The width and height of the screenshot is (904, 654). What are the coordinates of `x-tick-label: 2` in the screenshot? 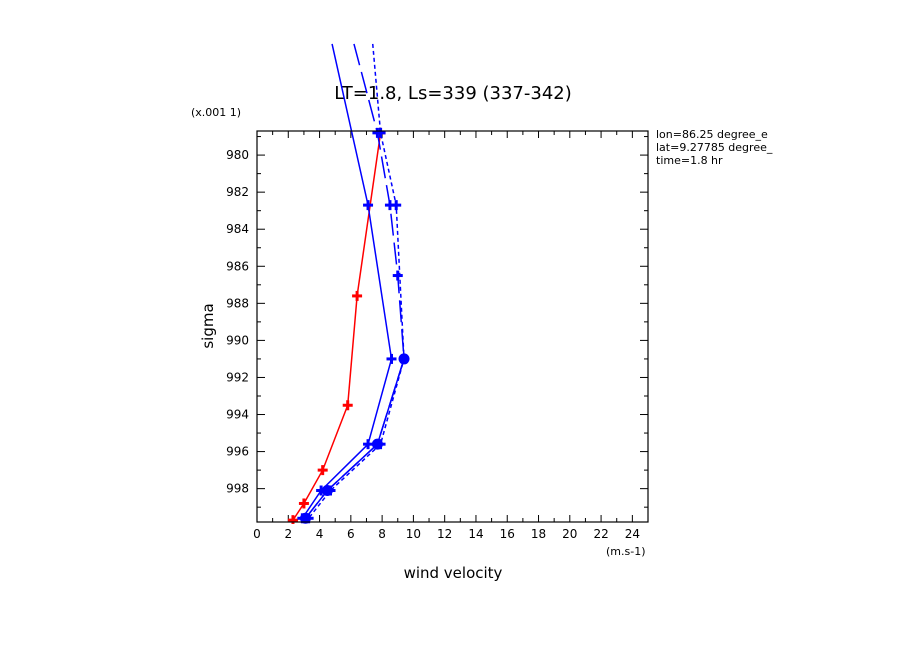 It's located at (288, 534).